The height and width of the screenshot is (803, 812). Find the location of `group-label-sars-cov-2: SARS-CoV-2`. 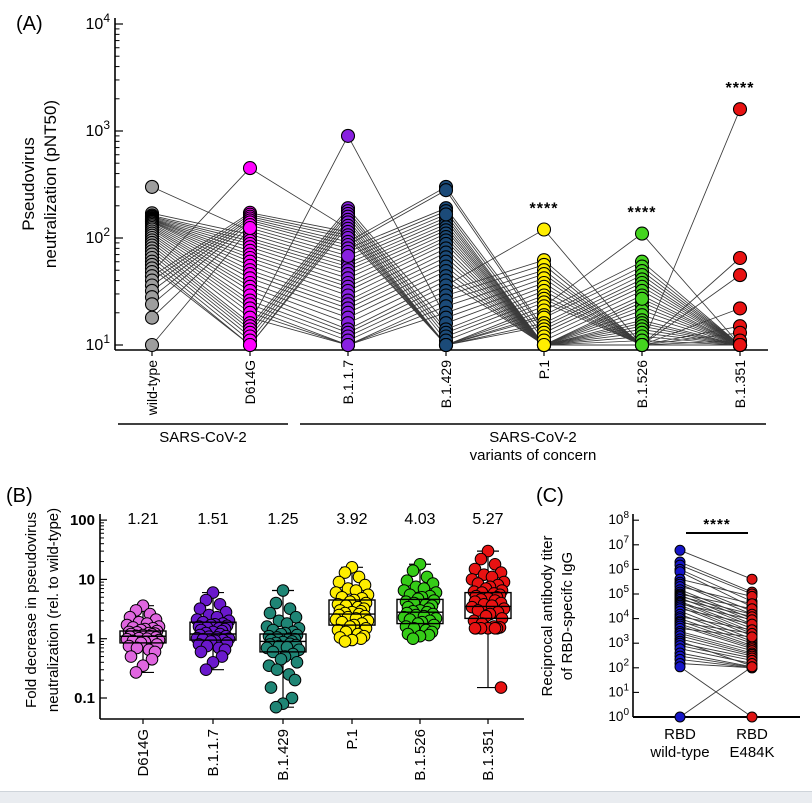

group-label-sars-cov-2: SARS-CoV-2 is located at coordinates (203, 437).